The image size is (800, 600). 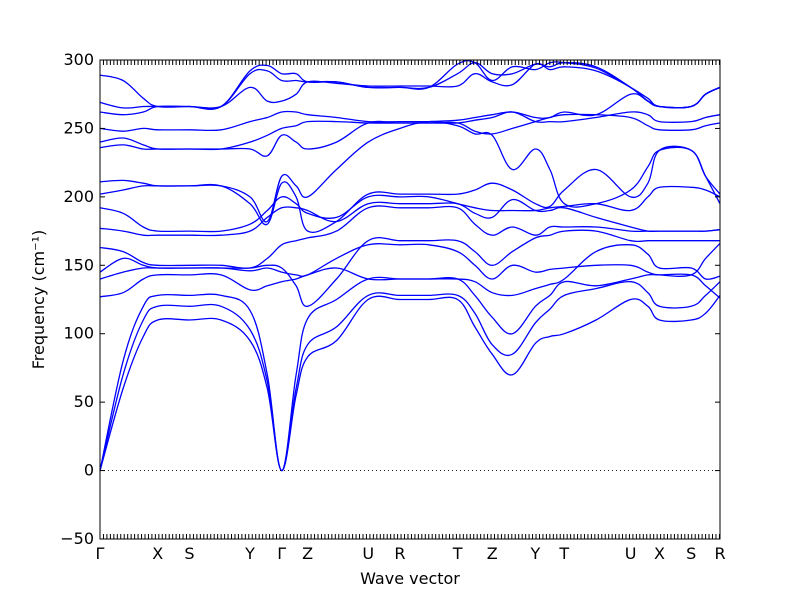 What do you see at coordinates (659, 553) in the screenshot?
I see `x-tick-label-14: X` at bounding box center [659, 553].